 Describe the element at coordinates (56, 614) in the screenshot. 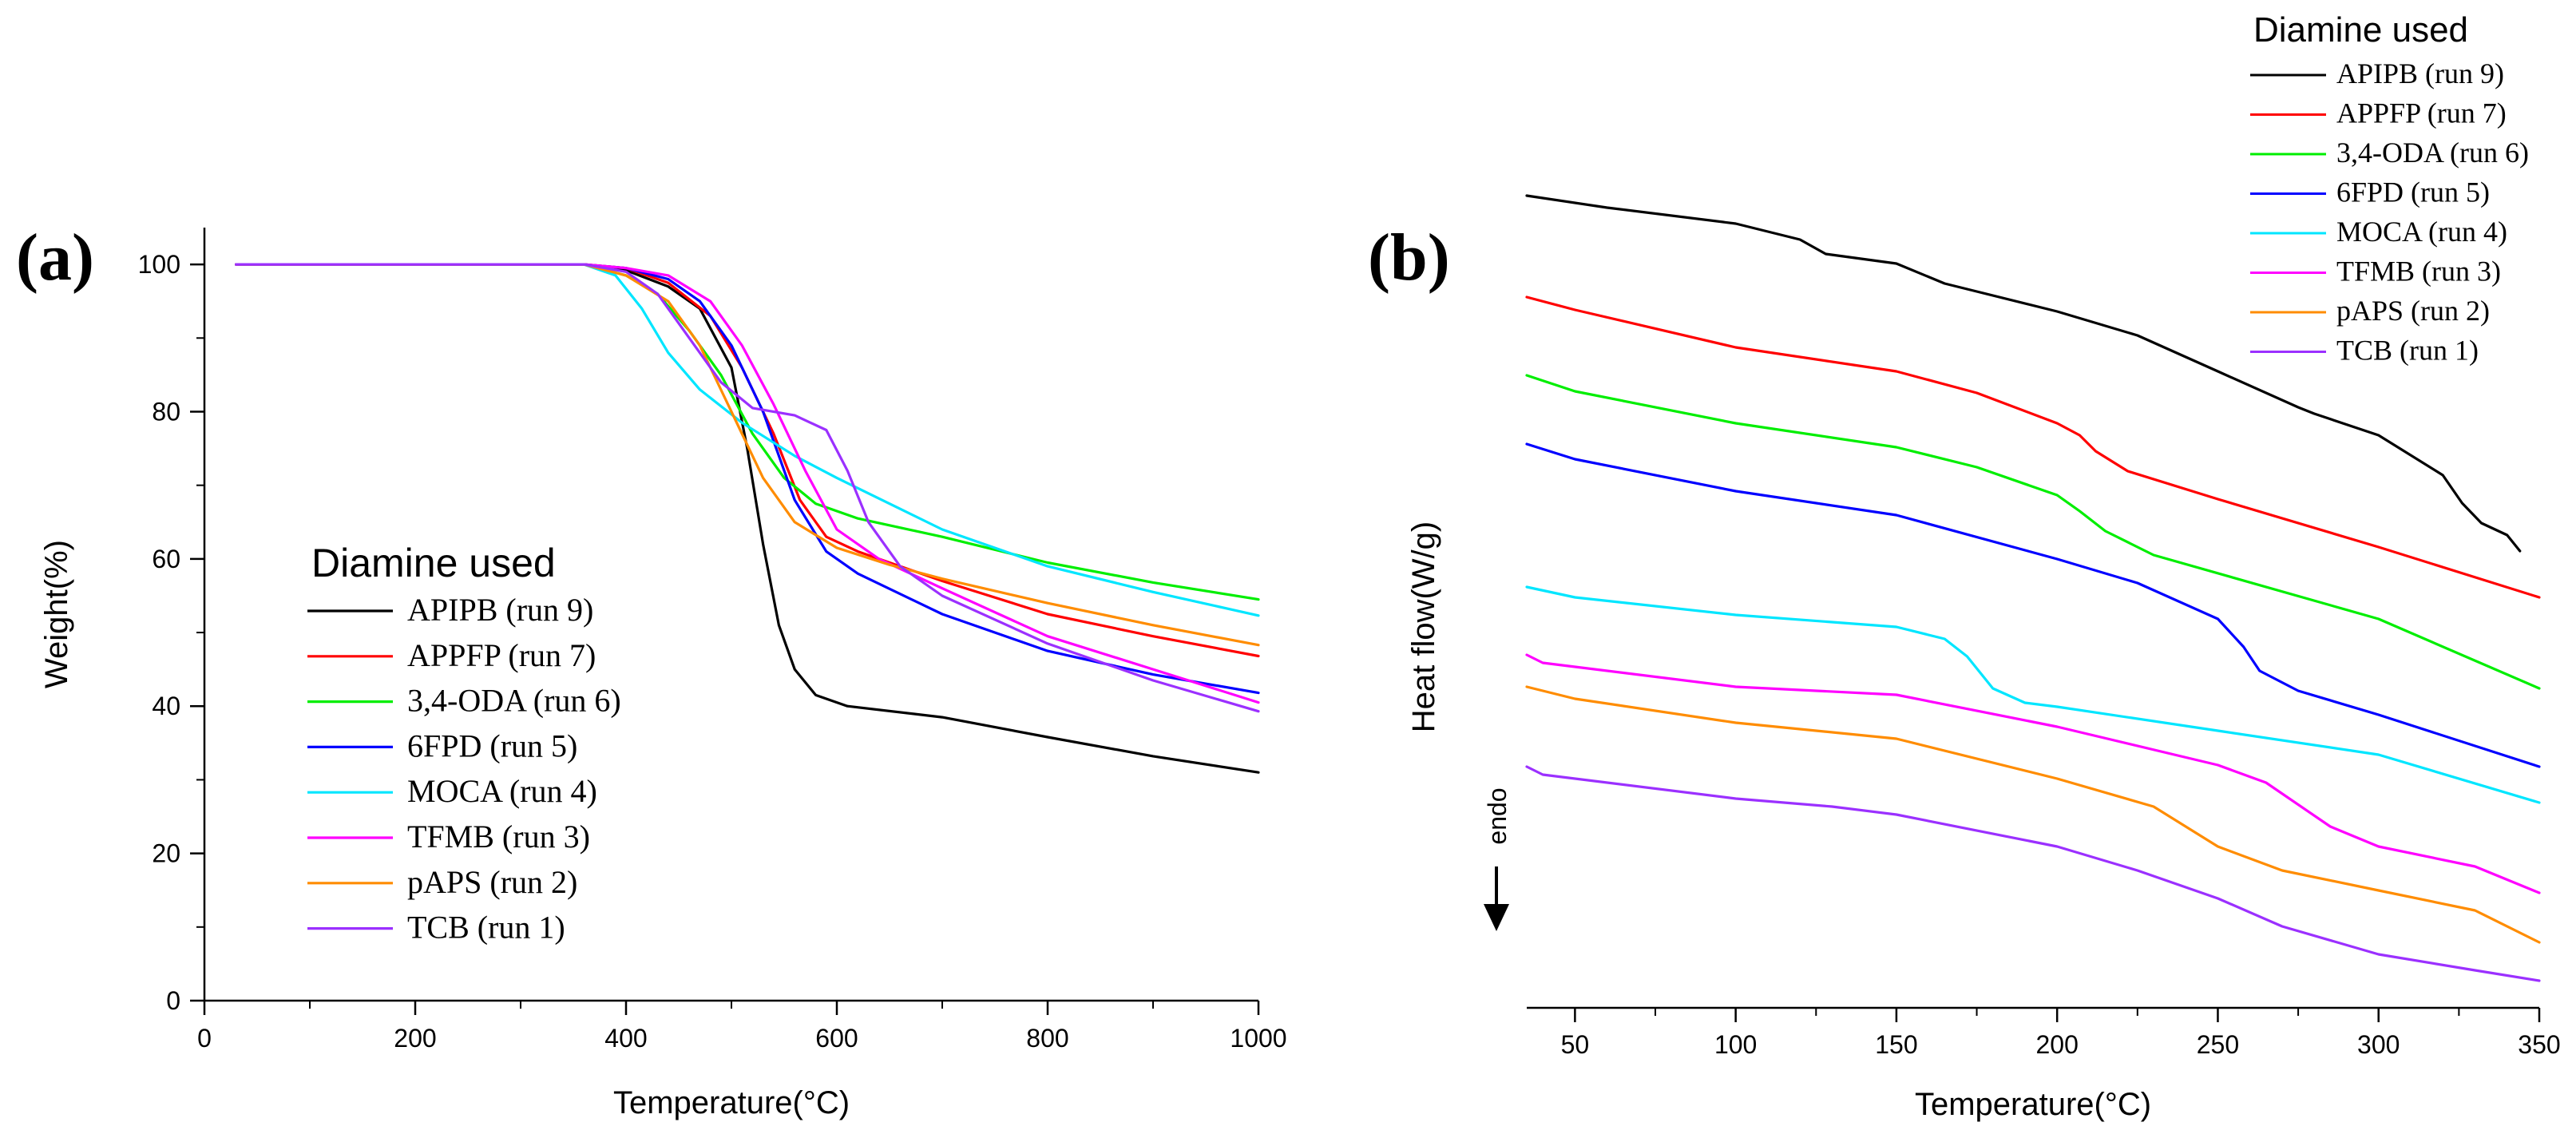

I see `y-axis-title: Weight(%)` at that location.